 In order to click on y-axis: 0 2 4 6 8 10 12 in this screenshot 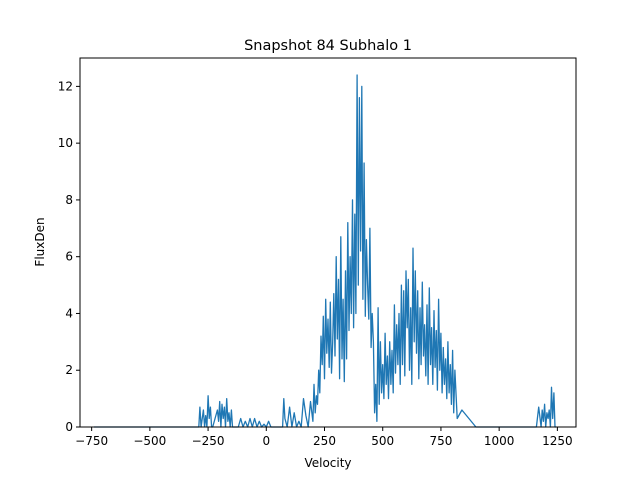, I will do `click(69, 256)`.